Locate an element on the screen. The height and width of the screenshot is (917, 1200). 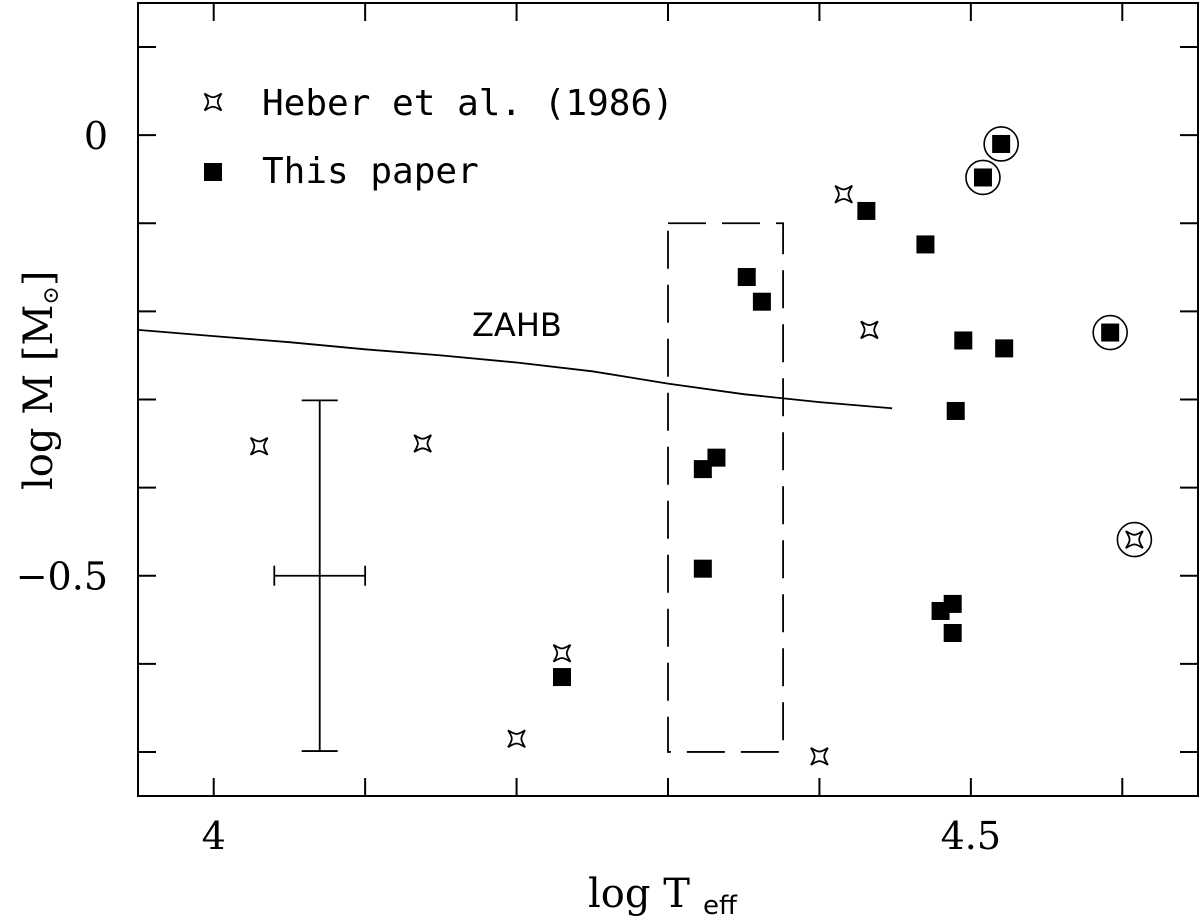
x-axis-title: log T eff is located at coordinates (663, 894).